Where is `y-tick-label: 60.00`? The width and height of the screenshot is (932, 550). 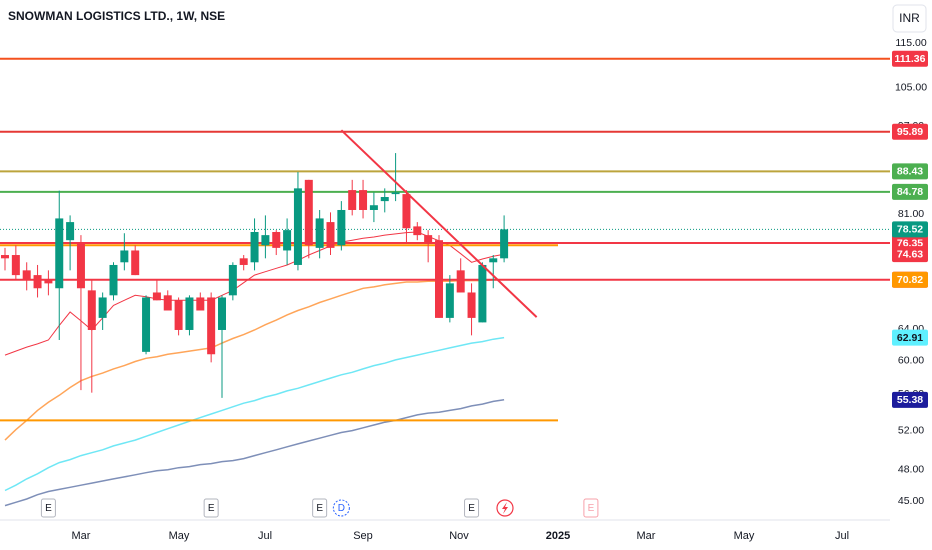
y-tick-label: 60.00 is located at coordinates (911, 361).